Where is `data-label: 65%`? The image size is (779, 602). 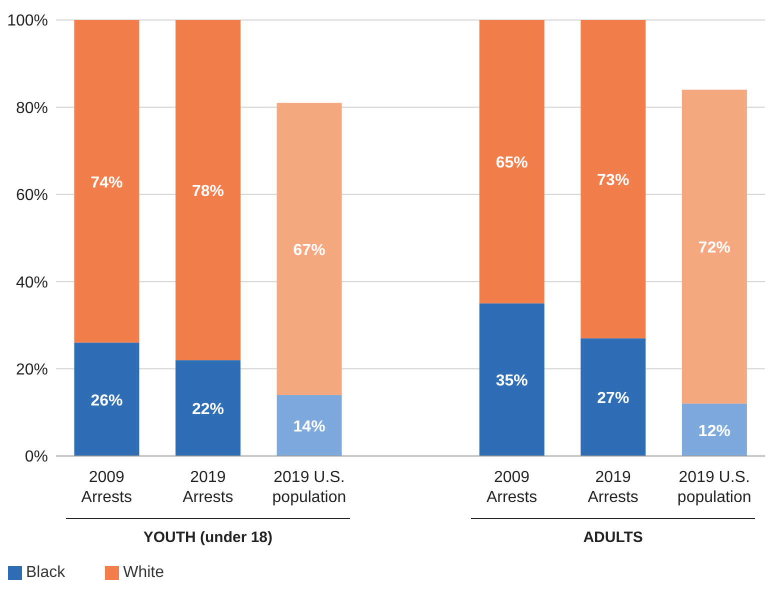 data-label: 65% is located at coordinates (512, 163).